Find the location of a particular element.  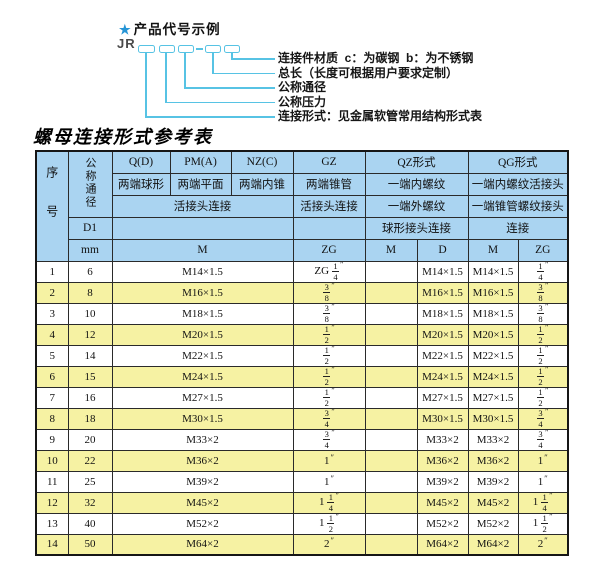

table-row: 5 14 M22×1.5 1 2 ″ M22×1.5 M22×1.5 1 2 ″ is located at coordinates (302, 355).